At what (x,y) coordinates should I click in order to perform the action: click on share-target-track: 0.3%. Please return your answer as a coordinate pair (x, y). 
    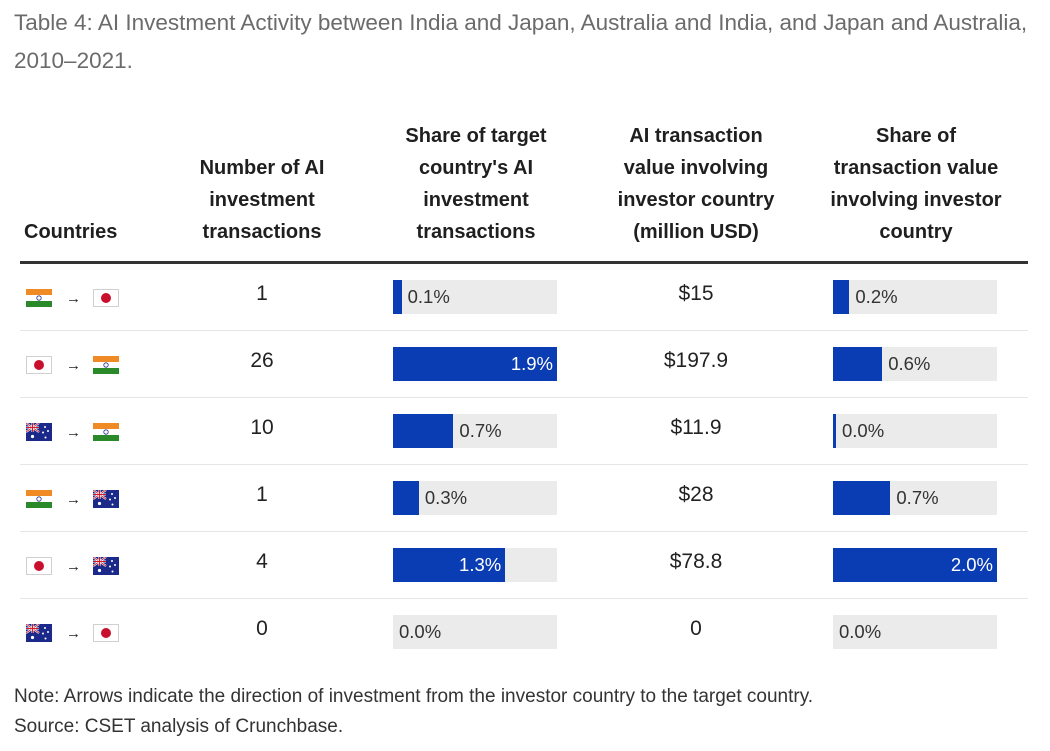
    Looking at the image, I should click on (475, 498).